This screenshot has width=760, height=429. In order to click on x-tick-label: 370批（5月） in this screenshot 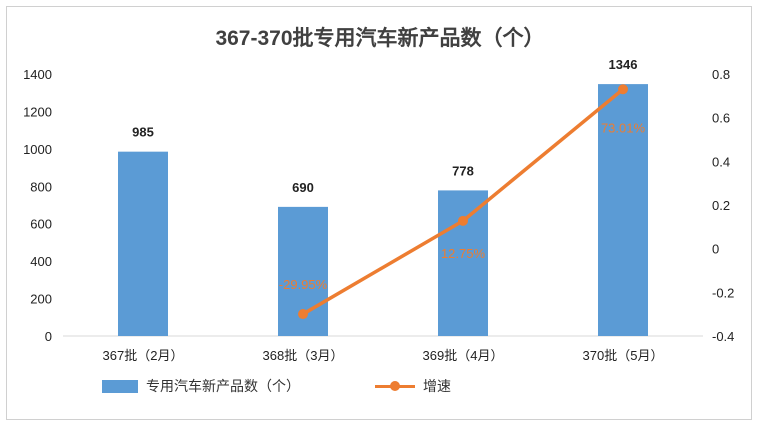, I will do `click(623, 355)`.